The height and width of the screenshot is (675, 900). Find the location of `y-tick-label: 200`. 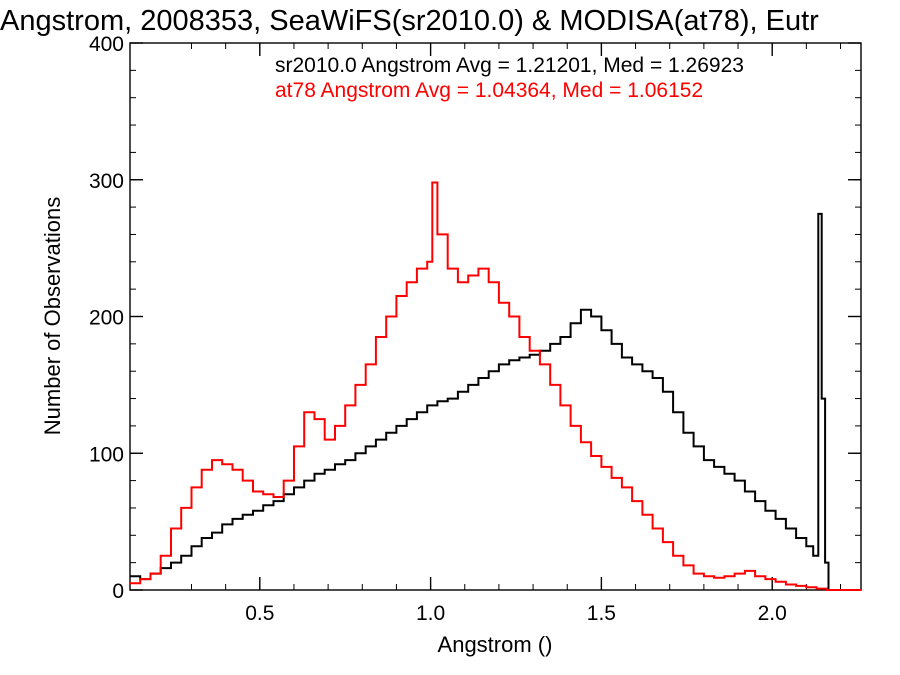

y-tick-label: 200 is located at coordinates (106, 318).